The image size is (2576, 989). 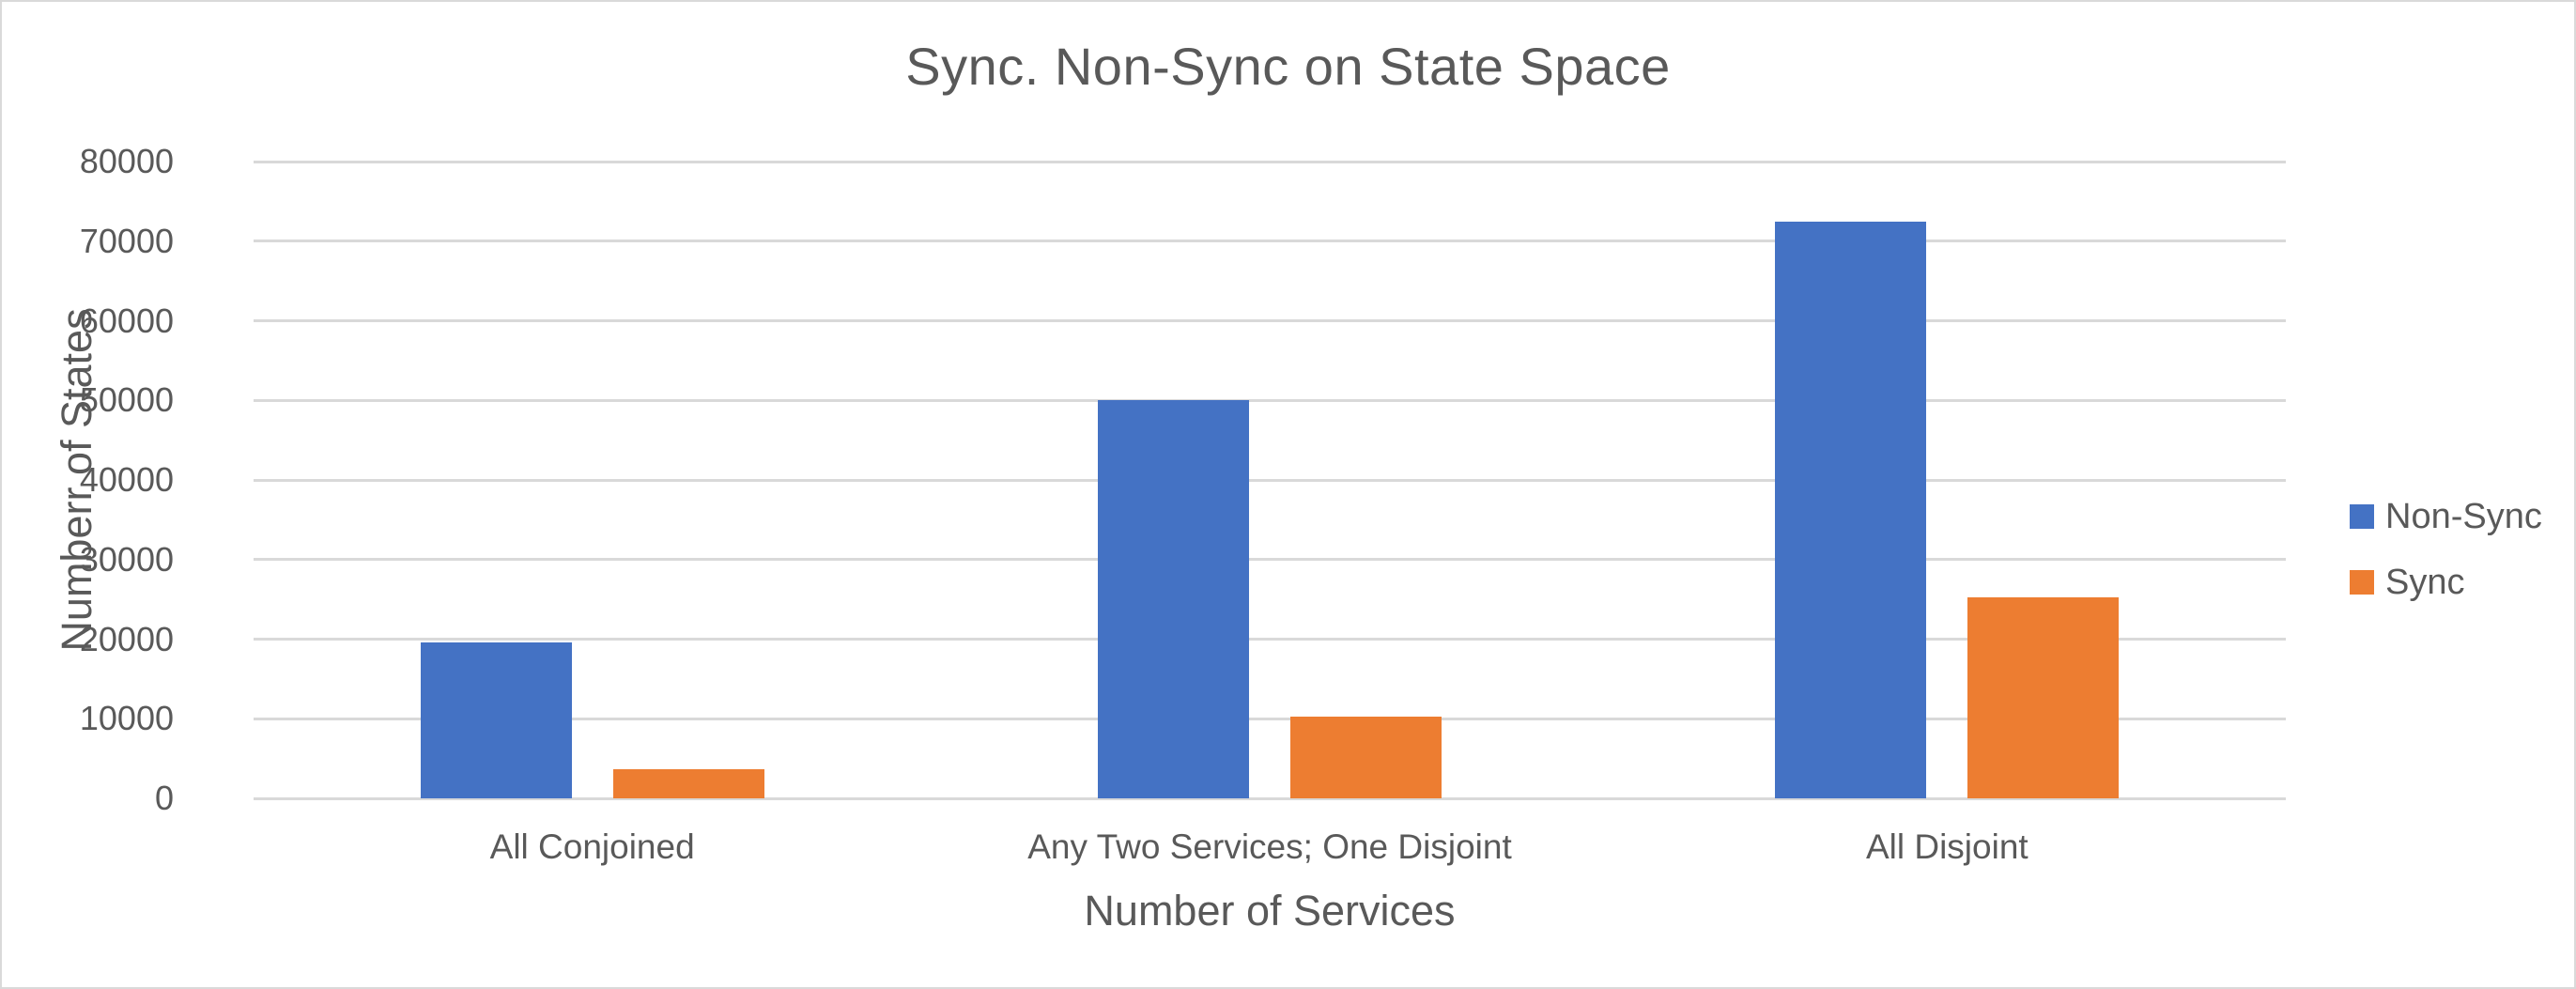 What do you see at coordinates (688, 783) in the screenshot?
I see `bar-sync-all-conjoined` at bounding box center [688, 783].